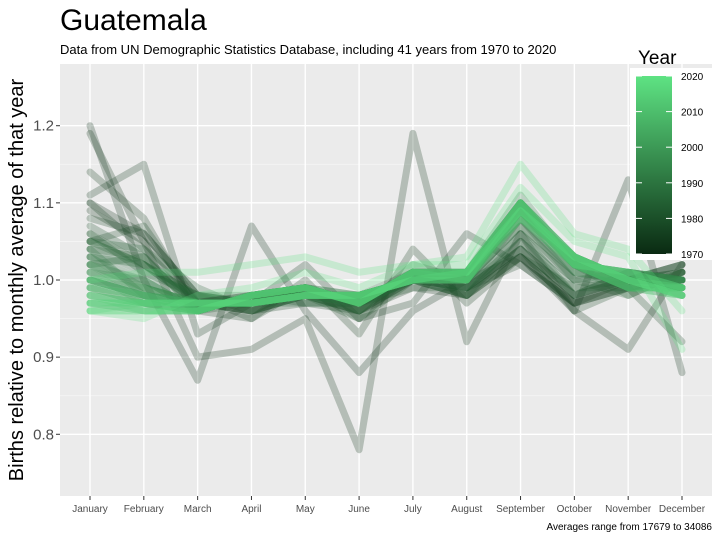 The width and height of the screenshot is (720, 540). I want to click on y-tick-label: 0.8, so click(43, 434).